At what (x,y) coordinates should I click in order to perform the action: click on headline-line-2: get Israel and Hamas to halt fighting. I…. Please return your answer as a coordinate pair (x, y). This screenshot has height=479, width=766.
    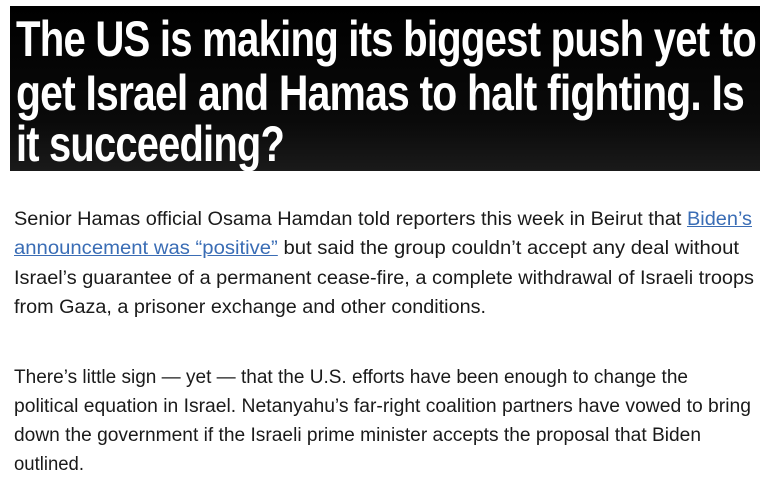
    Looking at the image, I should click on (380, 93).